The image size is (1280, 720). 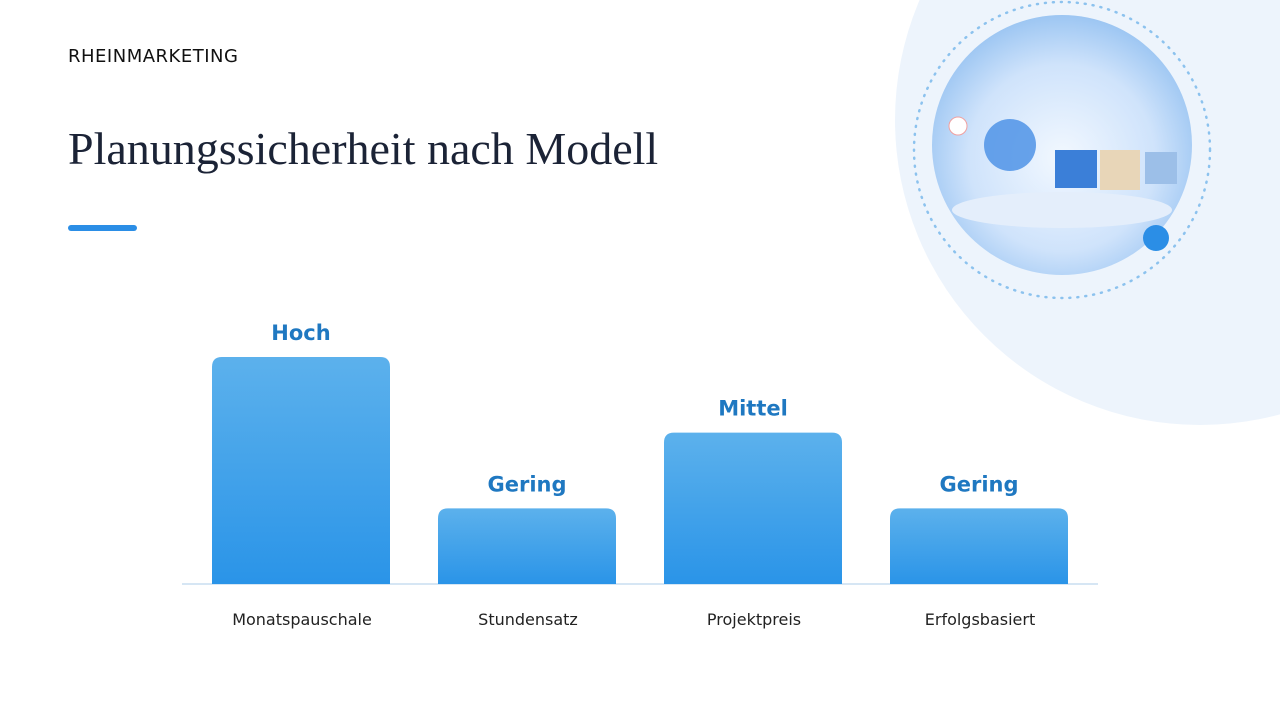 I want to click on floor, so click(x=1062, y=210).